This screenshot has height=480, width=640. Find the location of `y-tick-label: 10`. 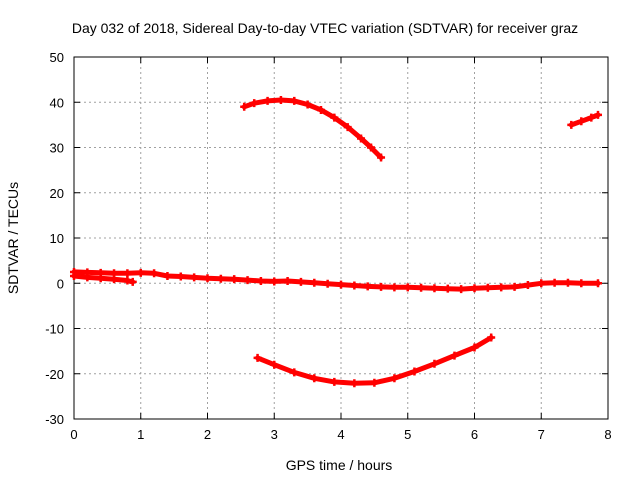

y-tick-label: 10 is located at coordinates (57, 238).